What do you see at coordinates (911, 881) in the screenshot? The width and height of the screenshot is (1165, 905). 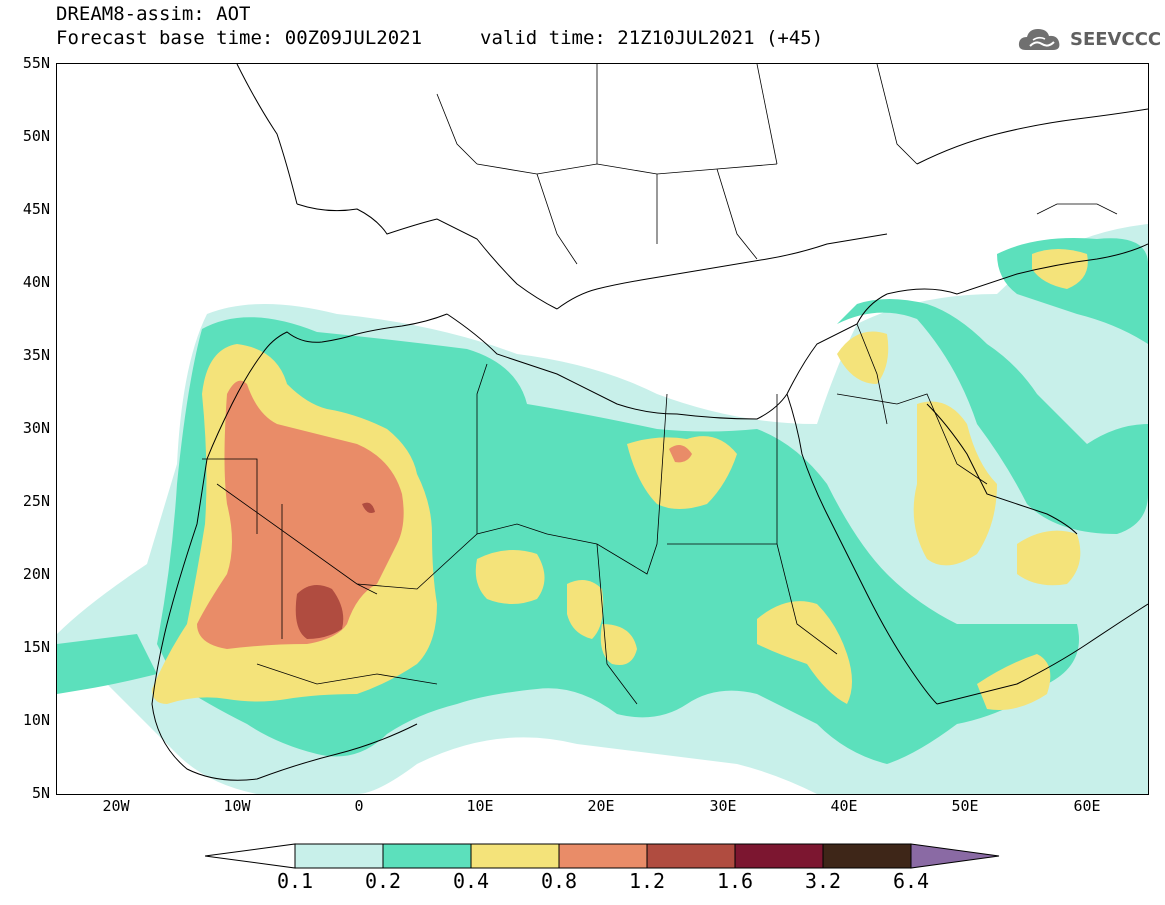 I see `colorbar-label: 6.4` at bounding box center [911, 881].